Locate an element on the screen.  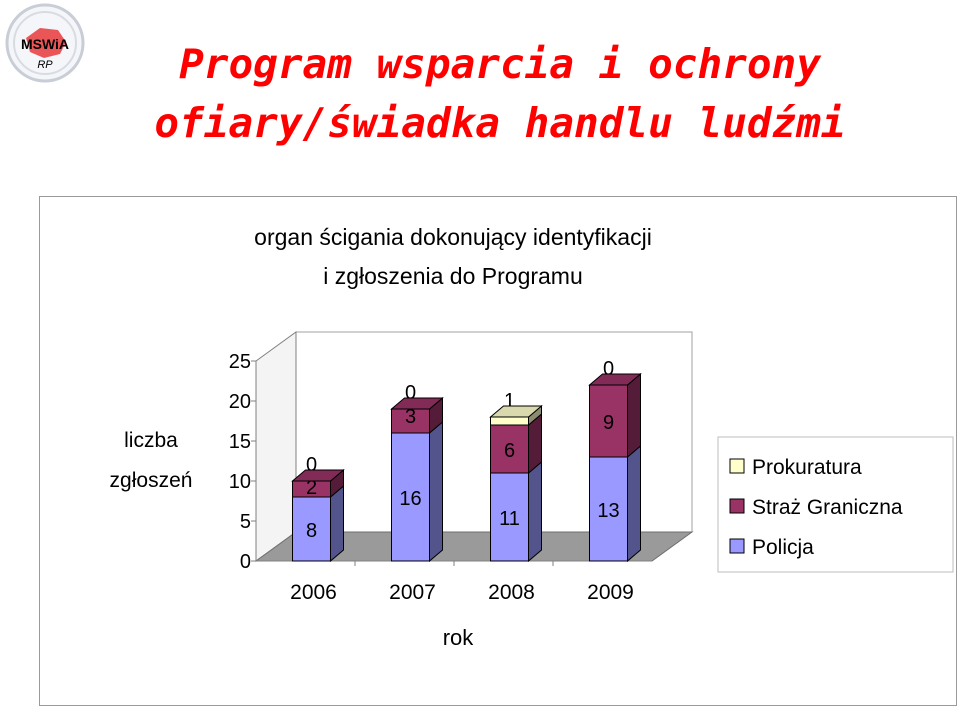
bar-stra-graniczna-2008 is located at coordinates (516, 443).